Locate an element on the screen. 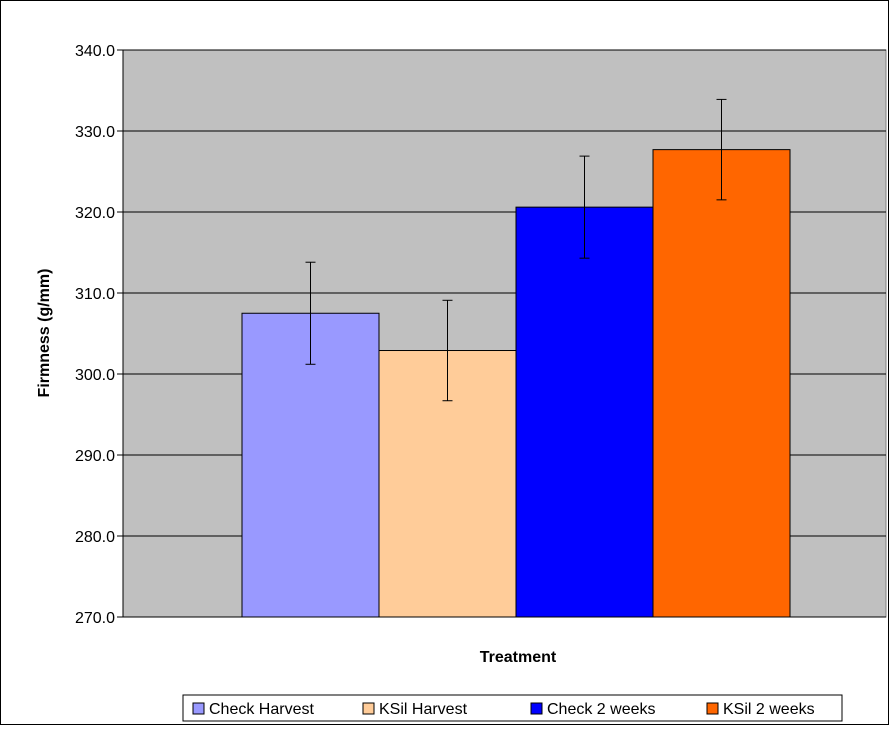  y-tick-label: 290.0 is located at coordinates (95, 456).